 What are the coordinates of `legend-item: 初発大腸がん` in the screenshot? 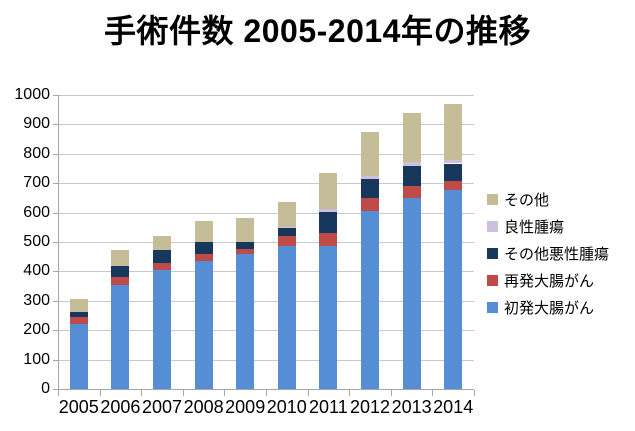 It's located at (548, 307).